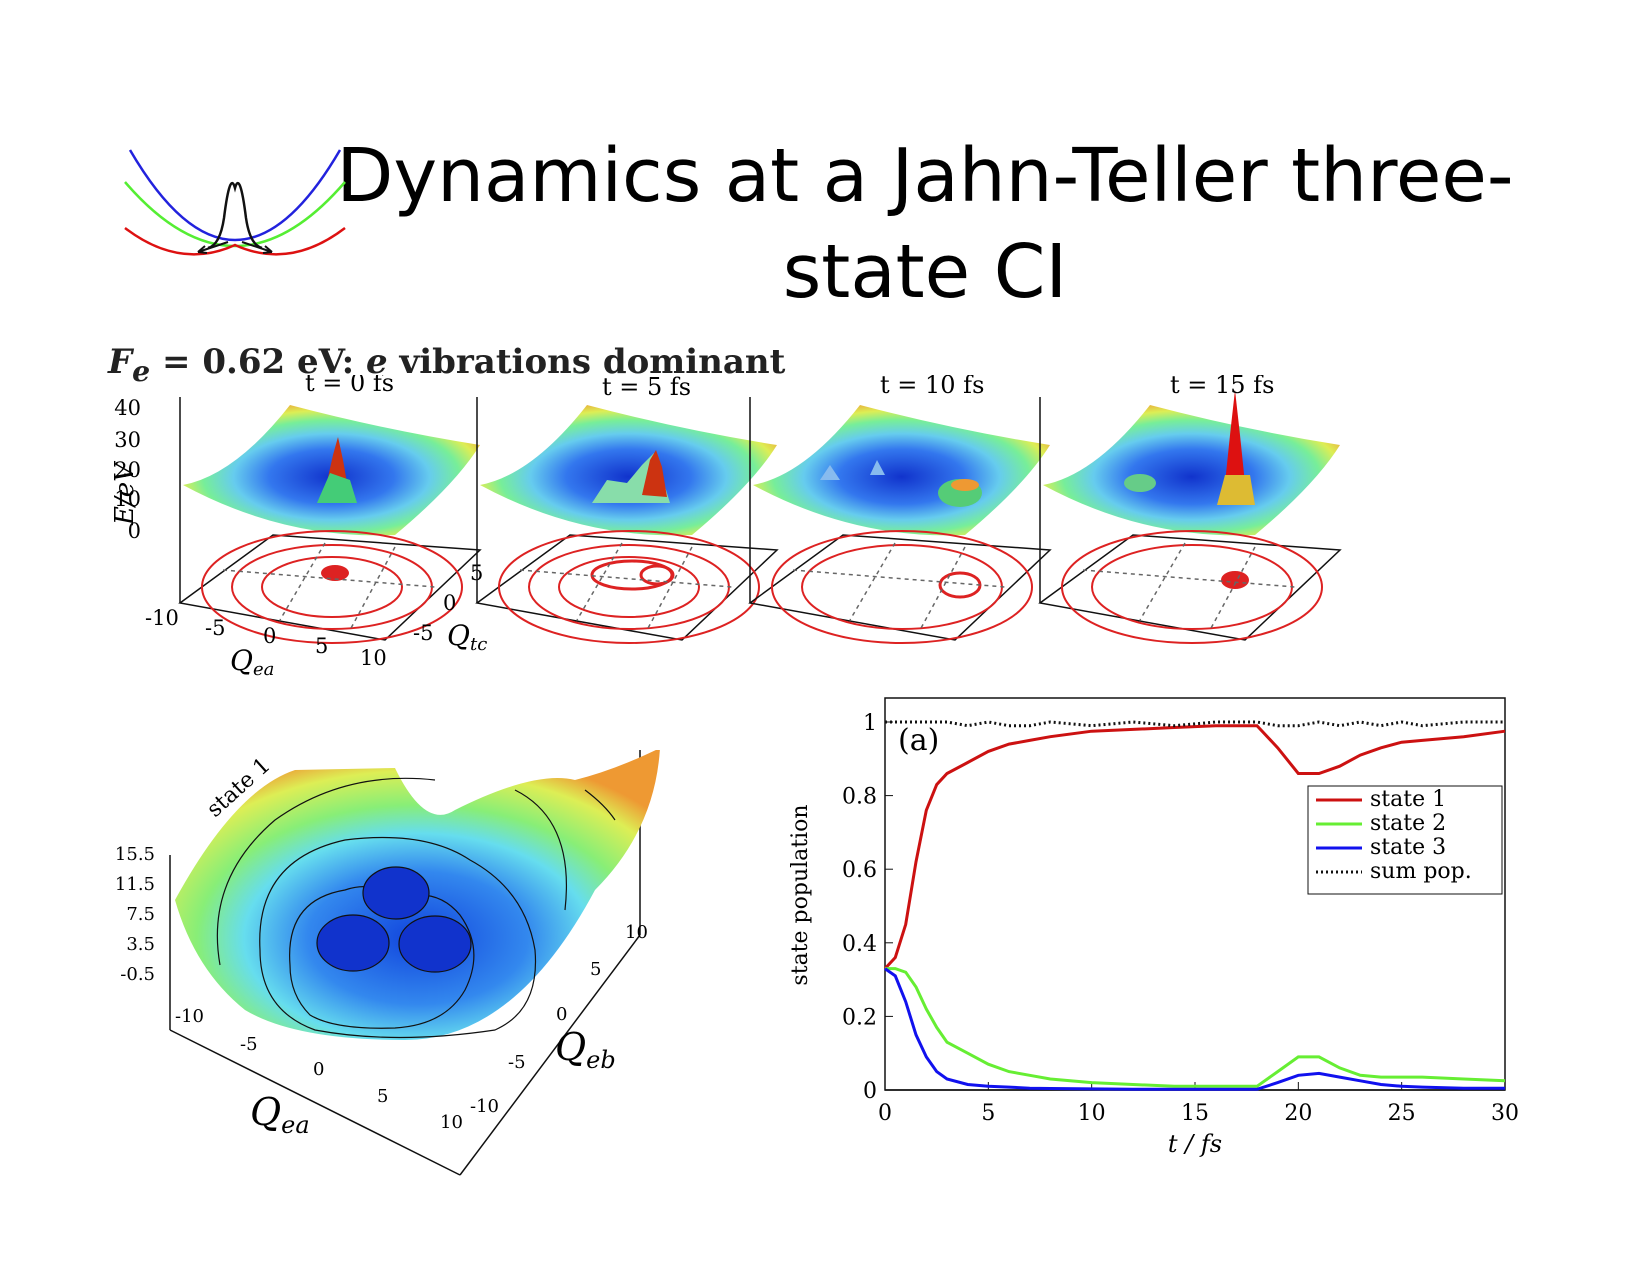 The image size is (1650, 1275). I want to click on x-tick-label: 30, so click(1505, 1113).